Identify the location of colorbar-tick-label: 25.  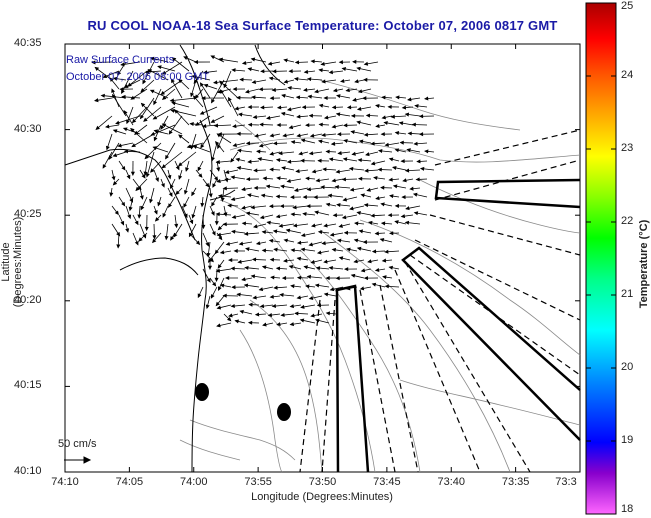
(627, 6).